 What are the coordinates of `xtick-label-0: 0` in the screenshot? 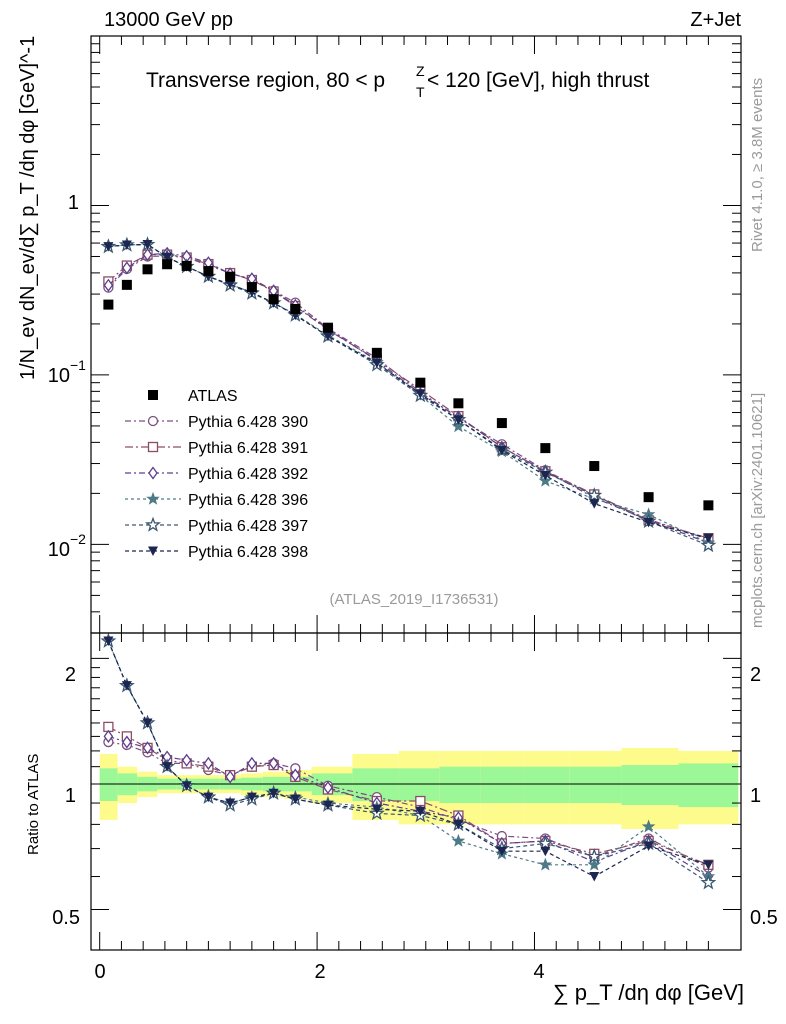 It's located at (99, 972).